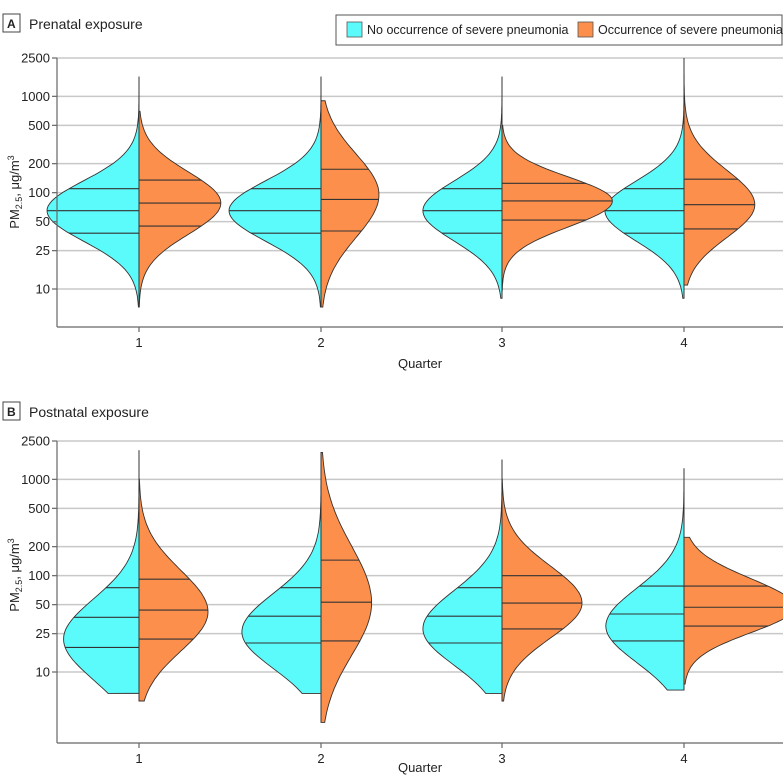 The image size is (783, 781). What do you see at coordinates (585, 29) in the screenshot?
I see `legend-swatch-occurrence` at bounding box center [585, 29].